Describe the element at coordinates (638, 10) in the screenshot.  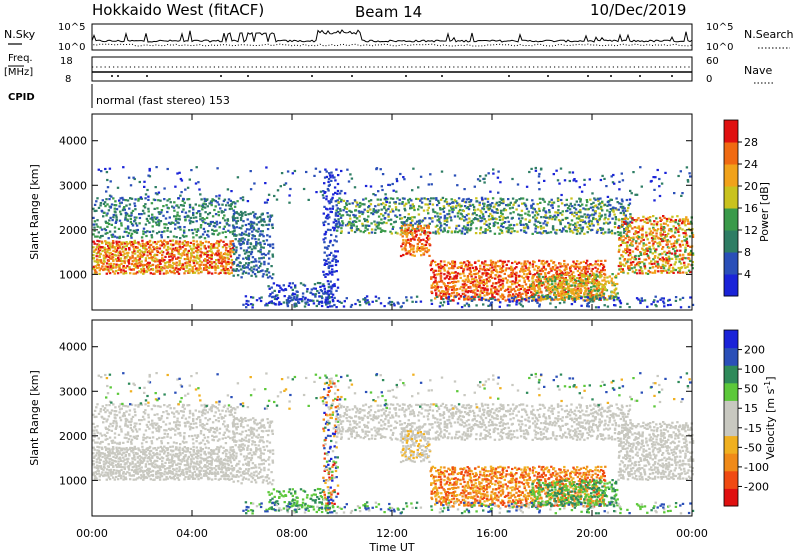
I see `date-title: 10/Dec/2019` at that location.